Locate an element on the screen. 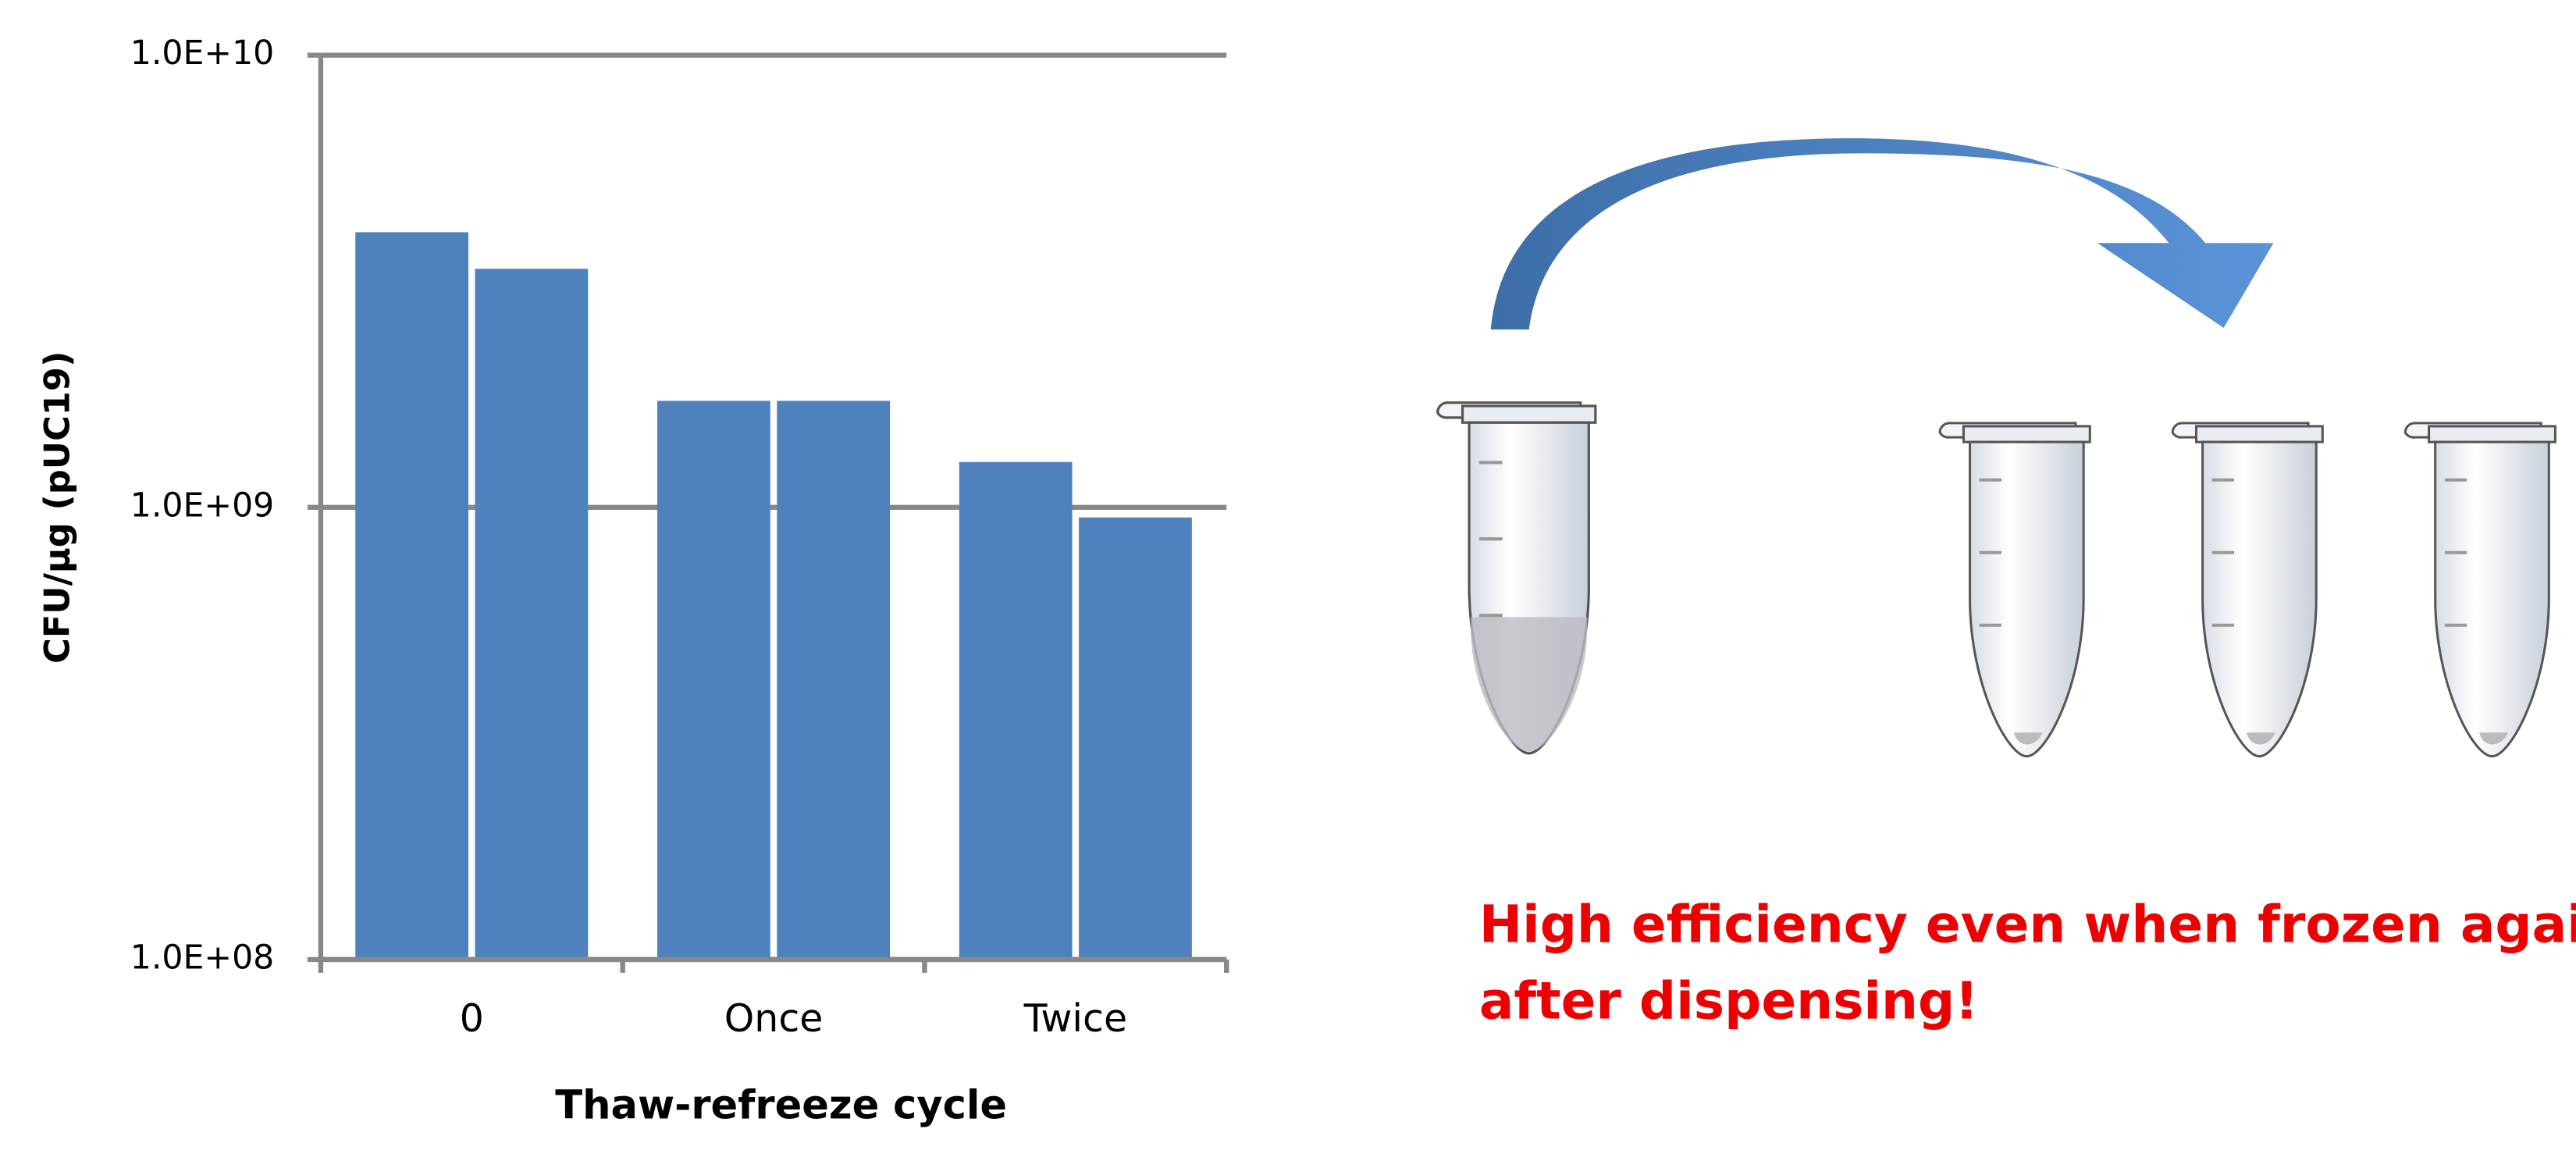 The width and height of the screenshot is (2576, 1161). x-axis-label: Thaw-refreeze cycle is located at coordinates (781, 1105).